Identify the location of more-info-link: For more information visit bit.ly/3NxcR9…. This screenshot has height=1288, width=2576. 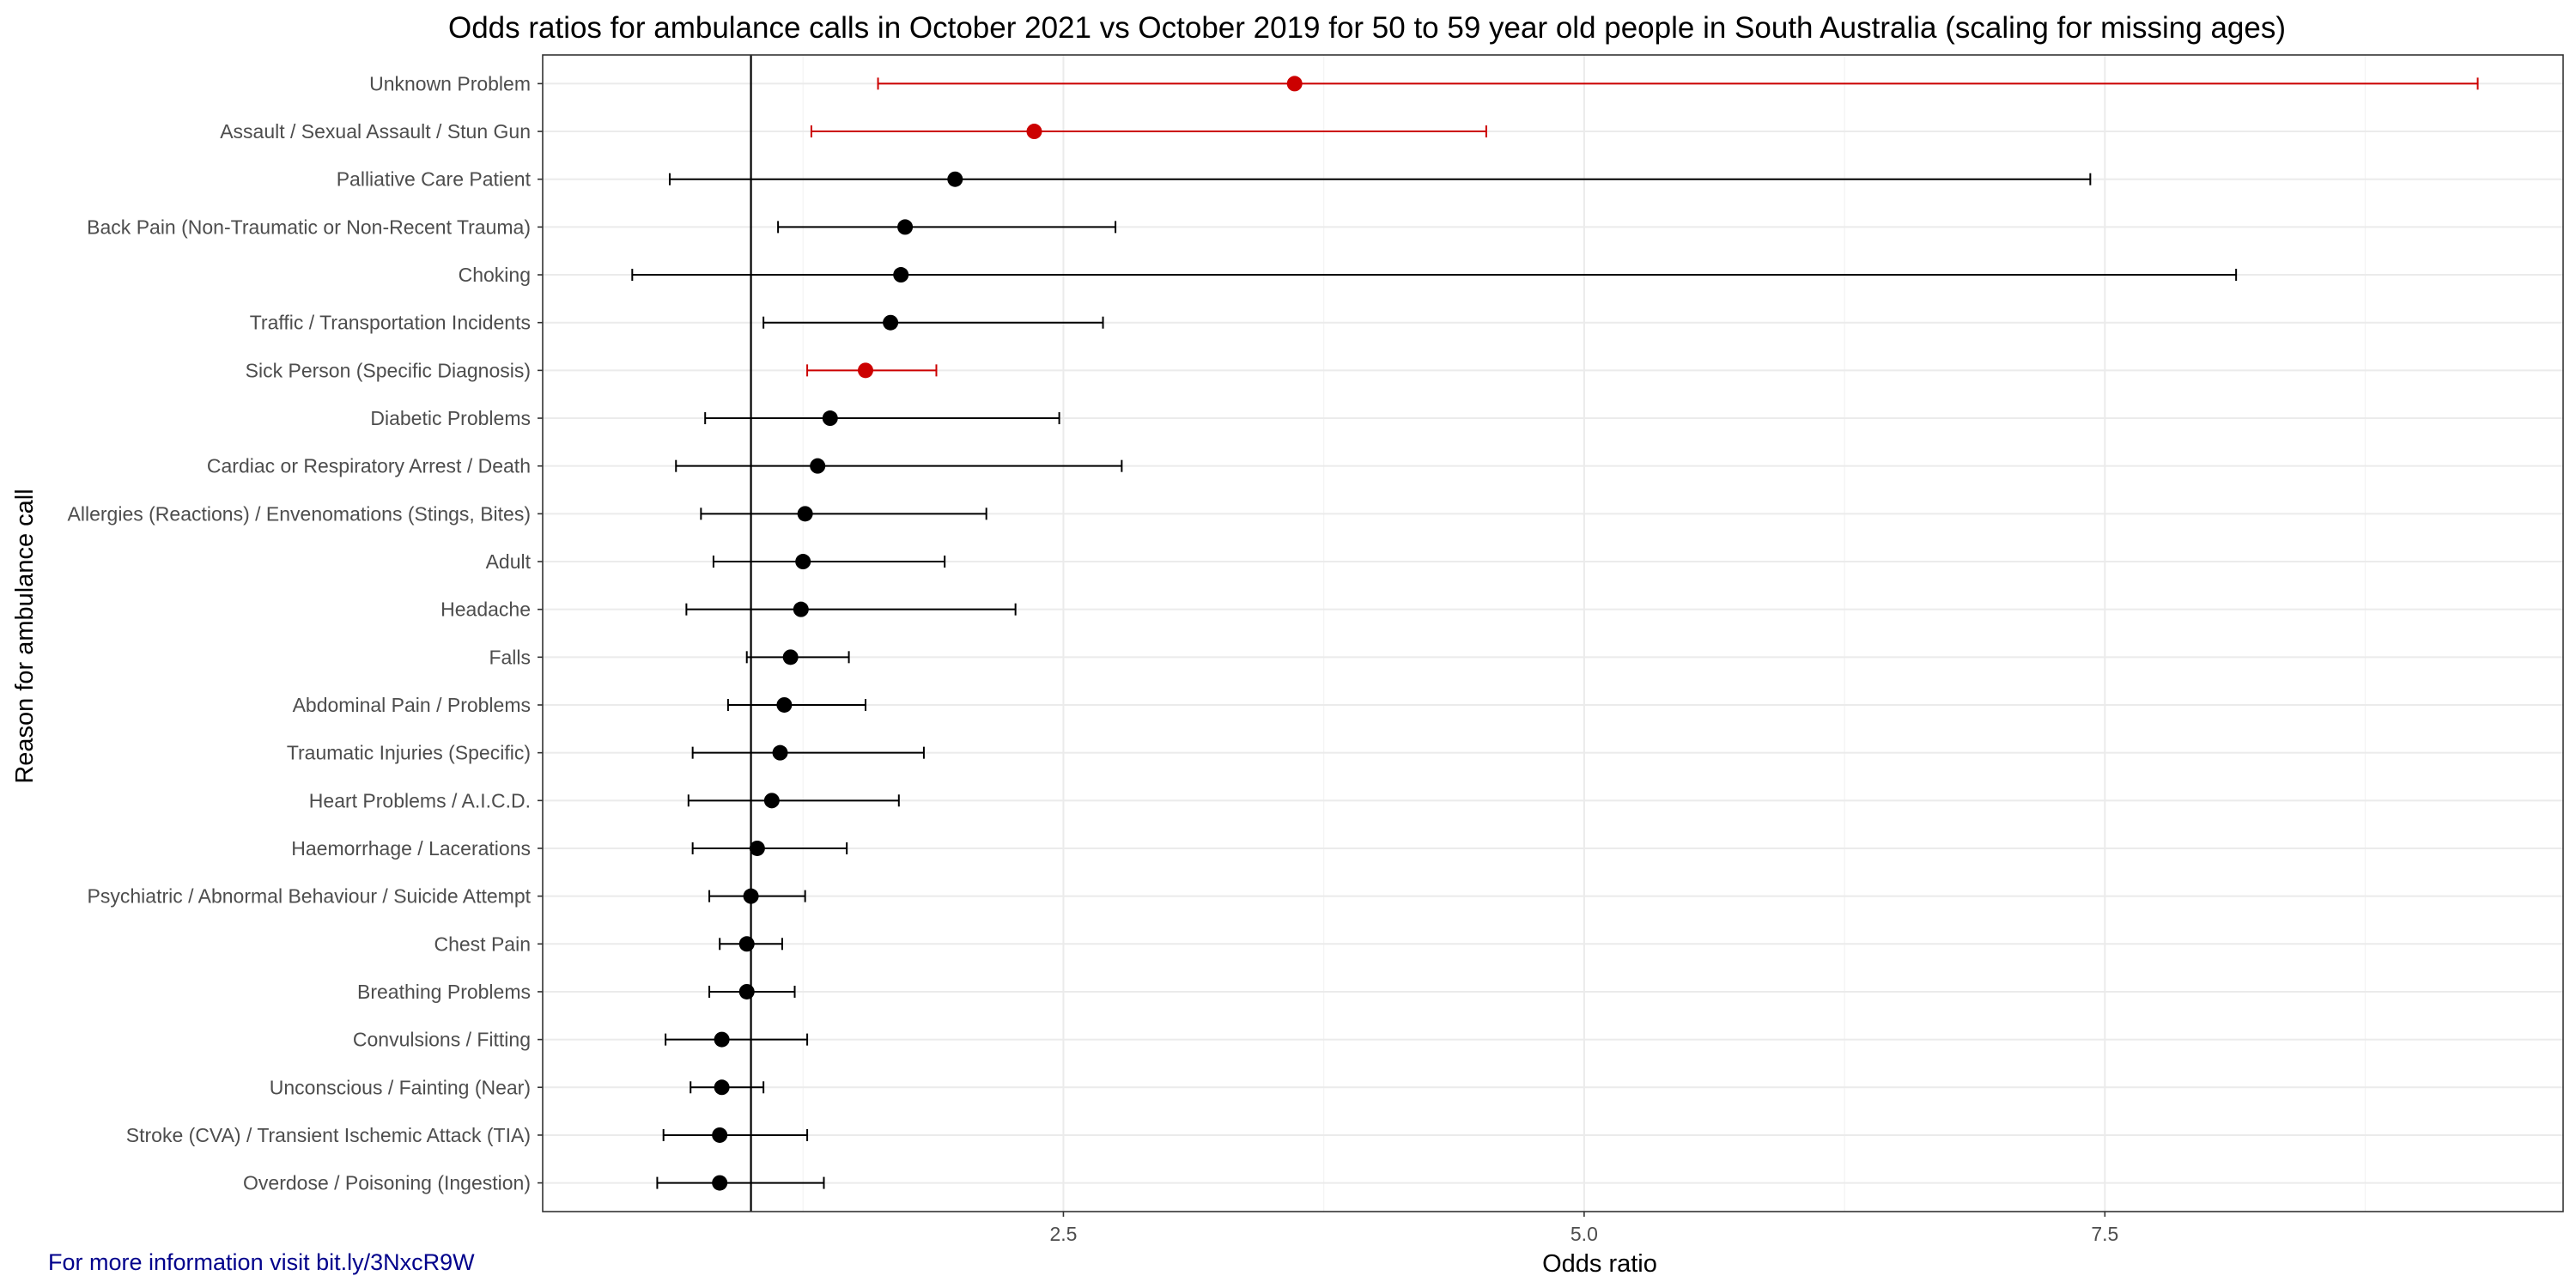
(261, 1262).